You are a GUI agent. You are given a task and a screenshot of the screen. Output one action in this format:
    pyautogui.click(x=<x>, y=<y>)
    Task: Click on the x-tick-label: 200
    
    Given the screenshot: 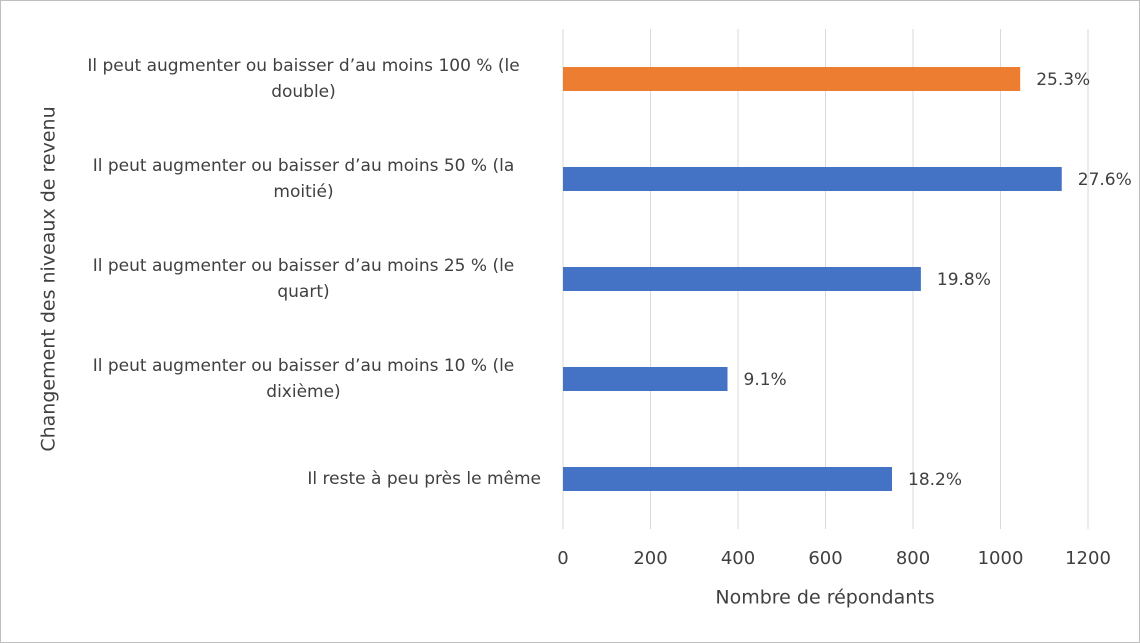 What is the action you would take?
    pyautogui.click(x=650, y=558)
    